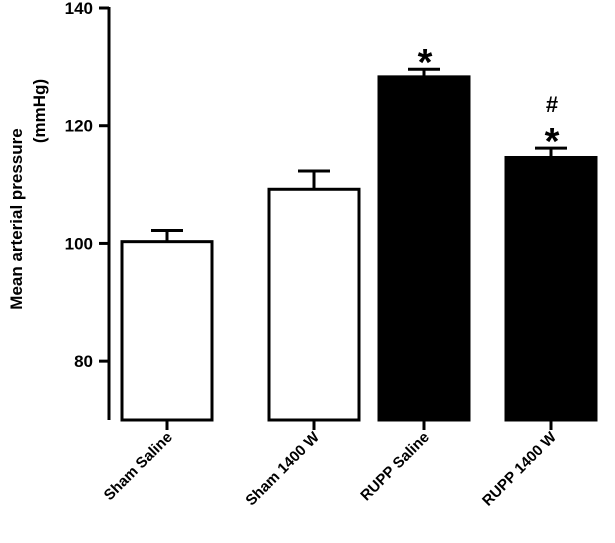 This screenshot has width=615, height=543. Describe the element at coordinates (282, 468) in the screenshot. I see `x-tick-label-sham-1400-w: Sham 1400 W` at that location.